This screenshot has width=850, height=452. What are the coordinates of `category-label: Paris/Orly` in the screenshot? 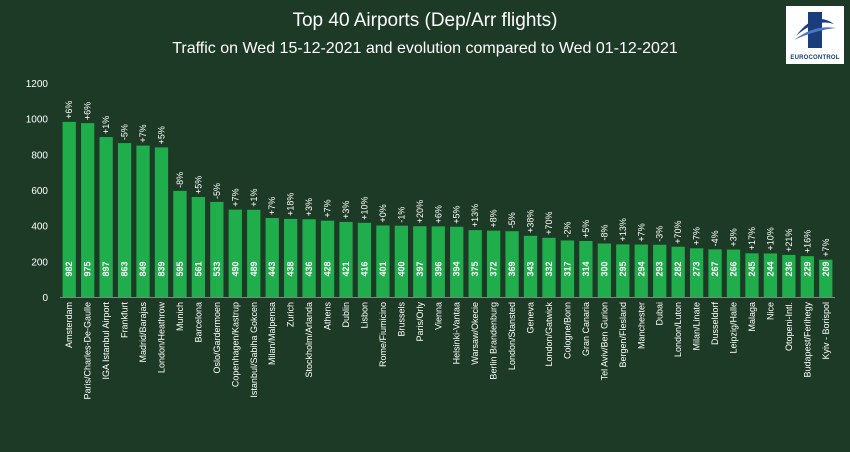 It's located at (420, 322).